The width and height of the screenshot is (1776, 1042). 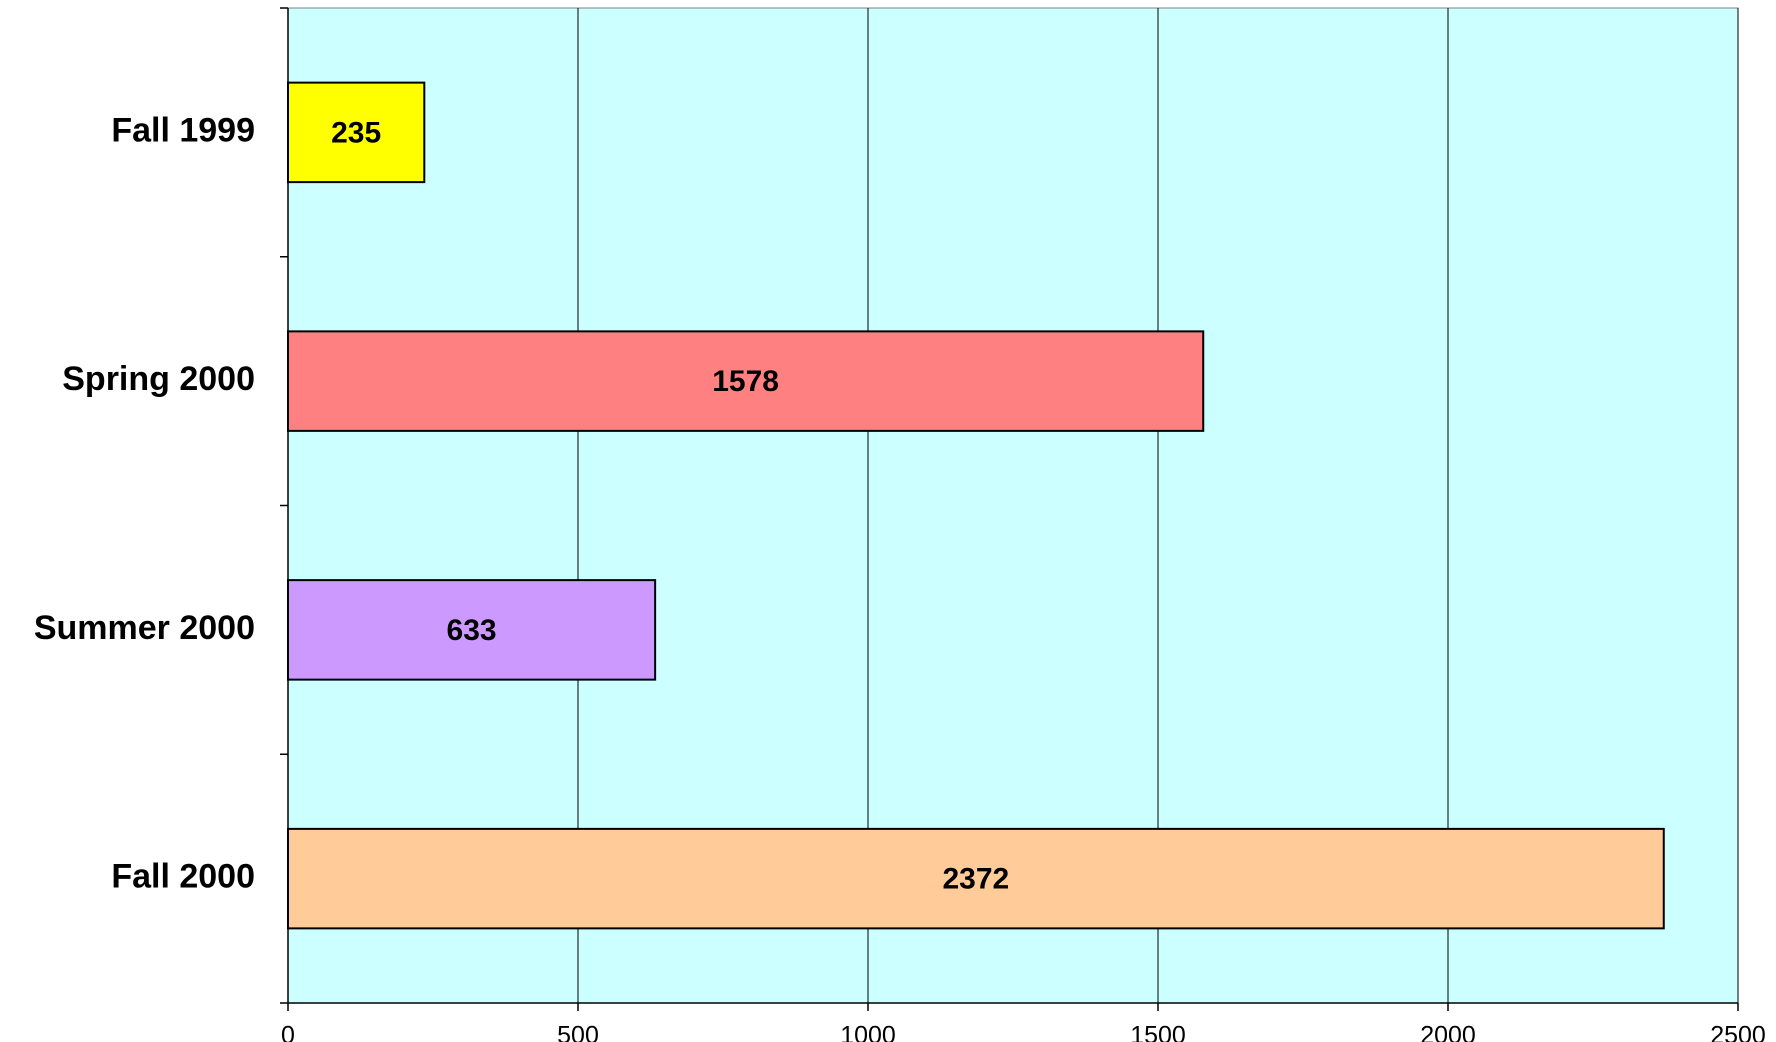 What do you see at coordinates (1448, 1032) in the screenshot?
I see `x-tick-label: 2000` at bounding box center [1448, 1032].